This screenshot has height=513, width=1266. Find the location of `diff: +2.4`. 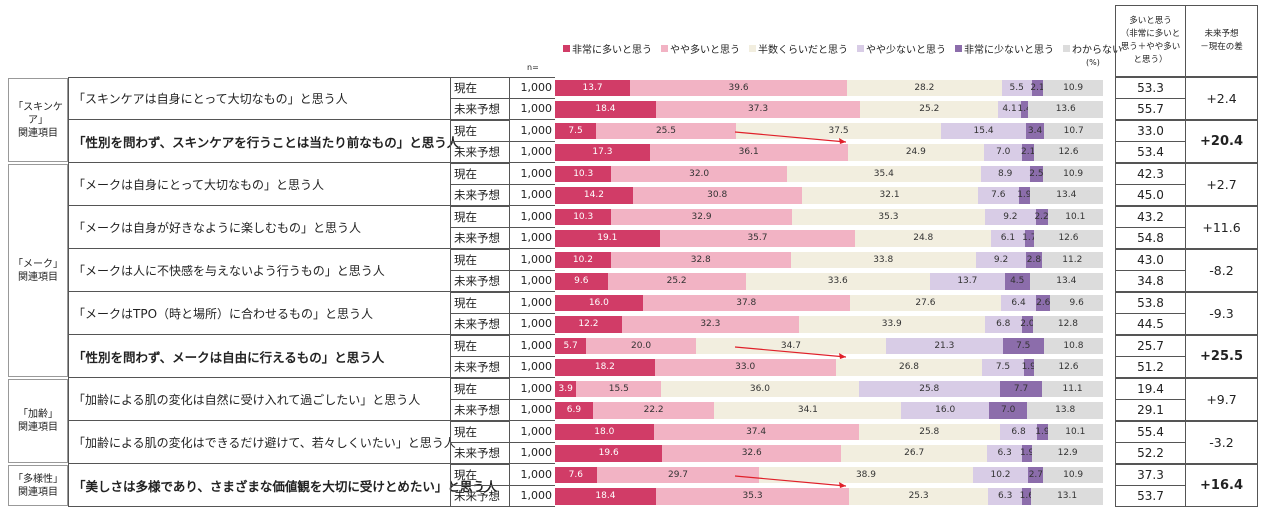

diff: +2.4 is located at coordinates (1221, 98).